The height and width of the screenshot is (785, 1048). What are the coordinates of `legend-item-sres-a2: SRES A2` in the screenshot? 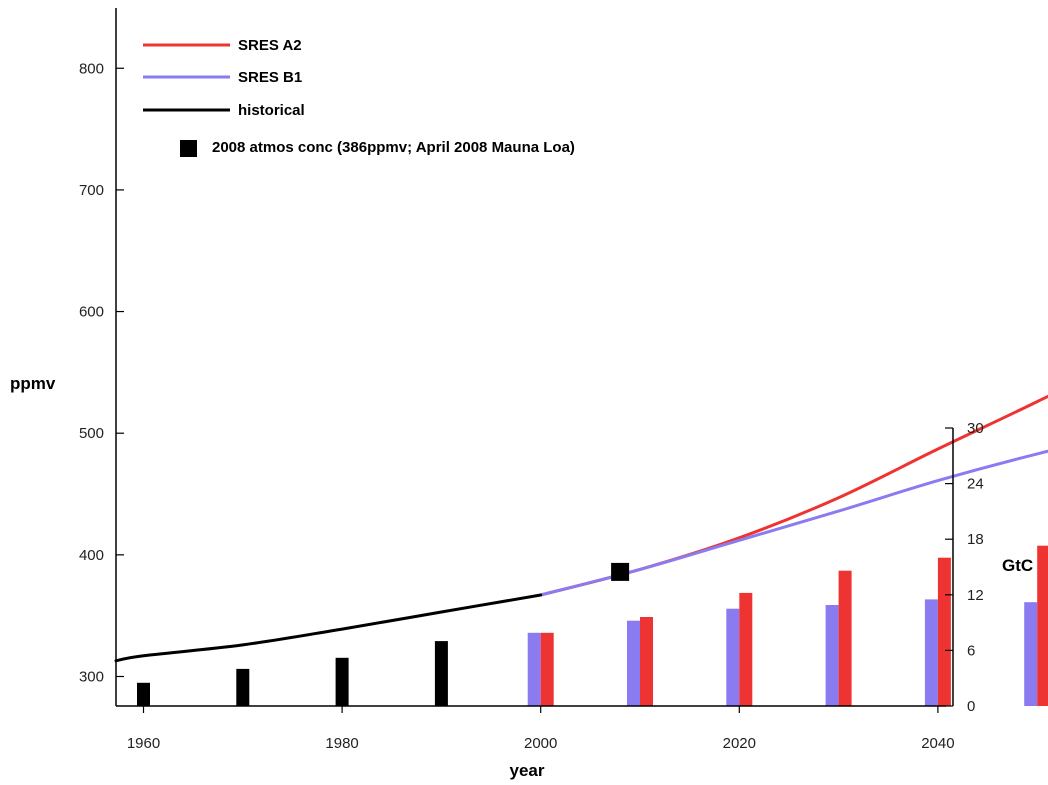 It's located at (222, 45).